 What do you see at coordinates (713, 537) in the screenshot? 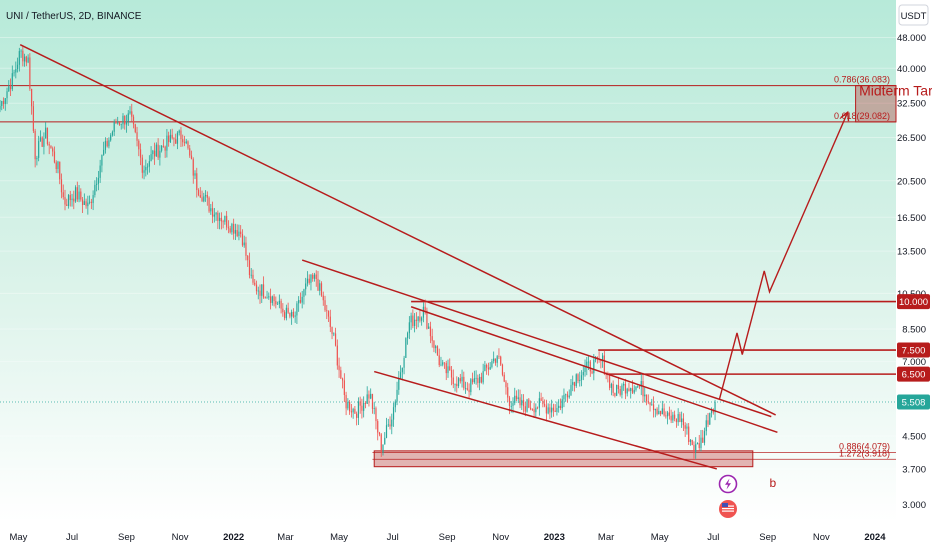
I see `x-tick-label: Jul` at bounding box center [713, 537].